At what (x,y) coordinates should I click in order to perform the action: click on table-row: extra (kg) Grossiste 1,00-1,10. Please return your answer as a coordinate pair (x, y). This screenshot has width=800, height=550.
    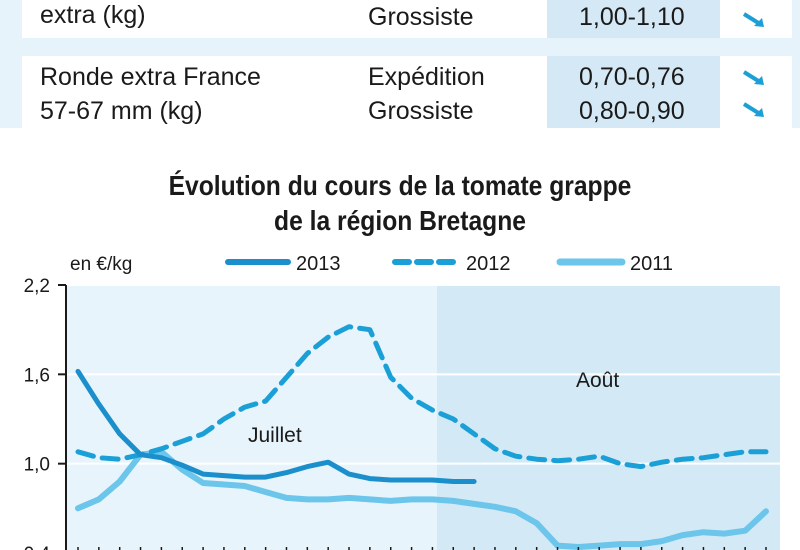
    Looking at the image, I should click on (407, 19).